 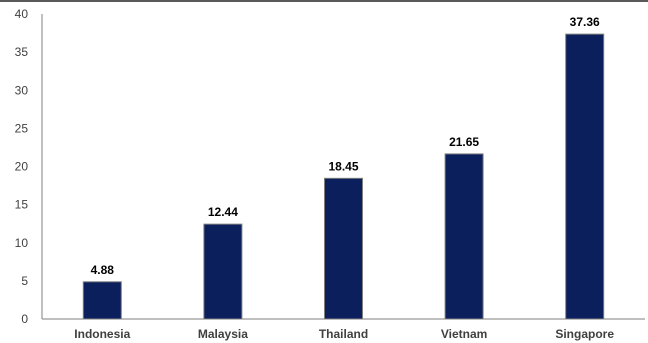 What do you see at coordinates (464, 334) in the screenshot?
I see `x-tick-label-vietnam: Vietnam` at bounding box center [464, 334].